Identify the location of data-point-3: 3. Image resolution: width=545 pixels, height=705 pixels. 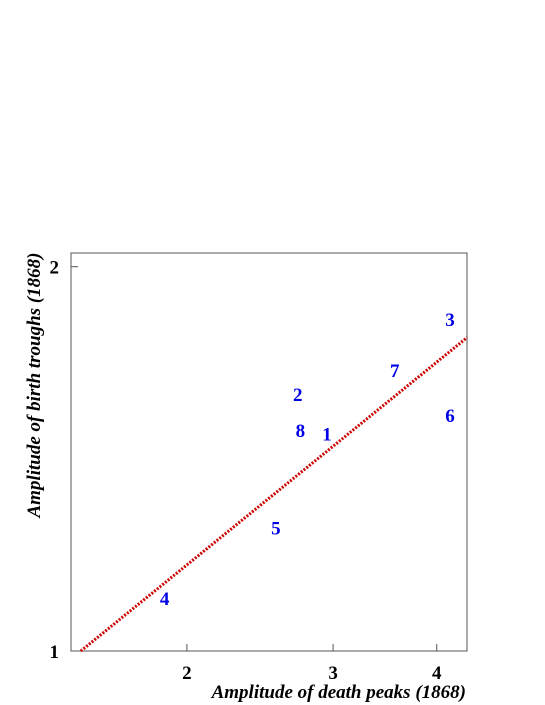
(450, 320).